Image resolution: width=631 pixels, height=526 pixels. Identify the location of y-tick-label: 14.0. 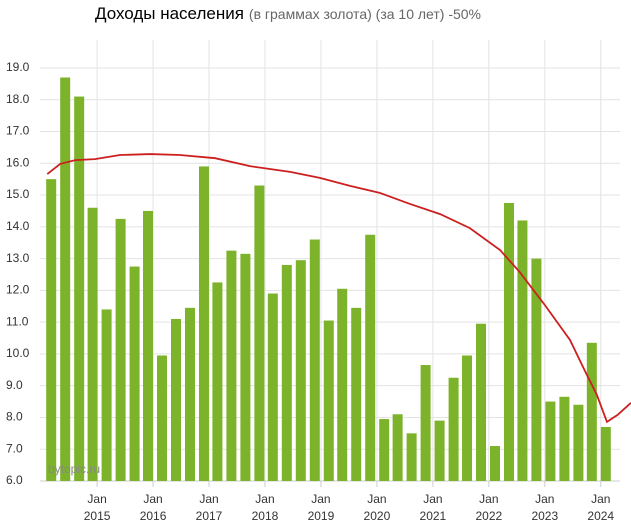
(18, 226).